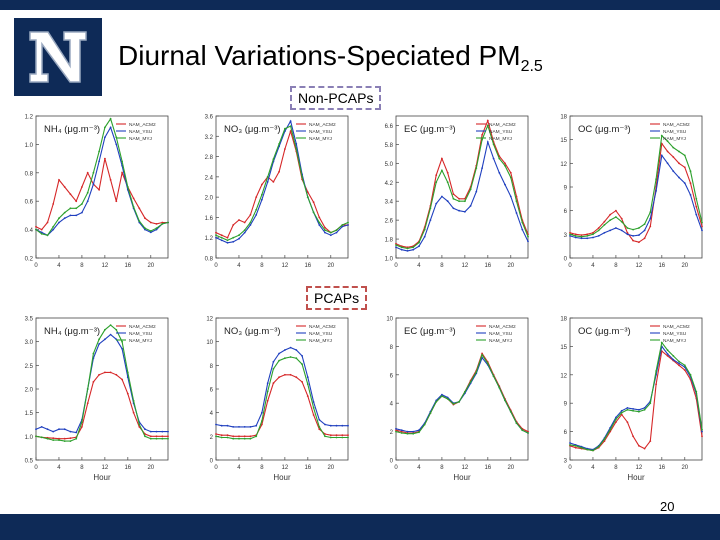 The height and width of the screenshot is (540, 720). Describe the element at coordinates (209, 239) in the screenshot. I see `y-tick-label: 1.2` at that location.